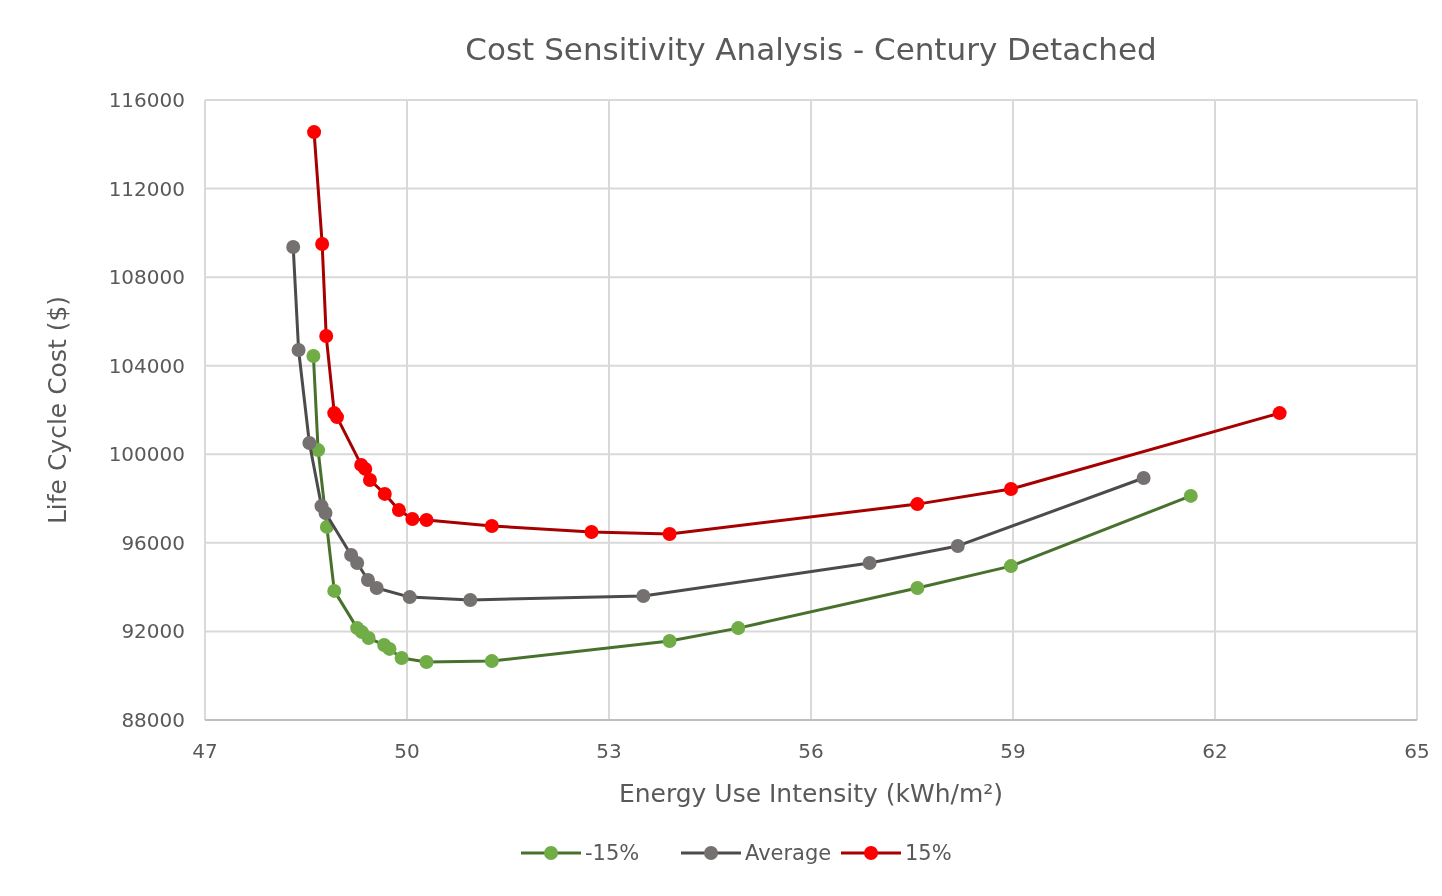  Describe the element at coordinates (928, 853) in the screenshot. I see `legend-label: 15%` at that location.